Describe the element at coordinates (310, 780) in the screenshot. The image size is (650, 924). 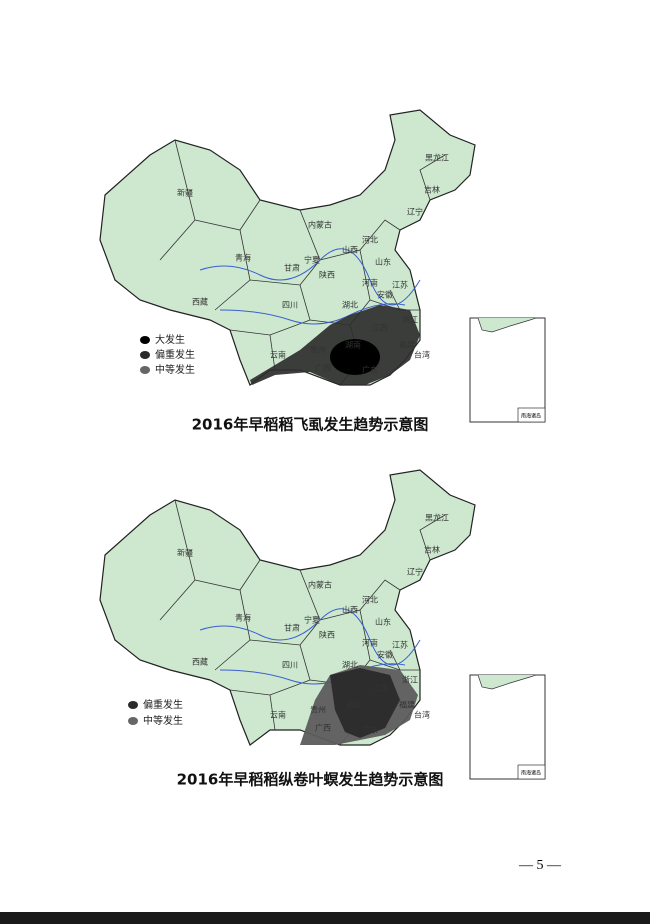
I see `map-title: 2016年早稻稻纵卷叶螟发生趋势示意图` at that location.